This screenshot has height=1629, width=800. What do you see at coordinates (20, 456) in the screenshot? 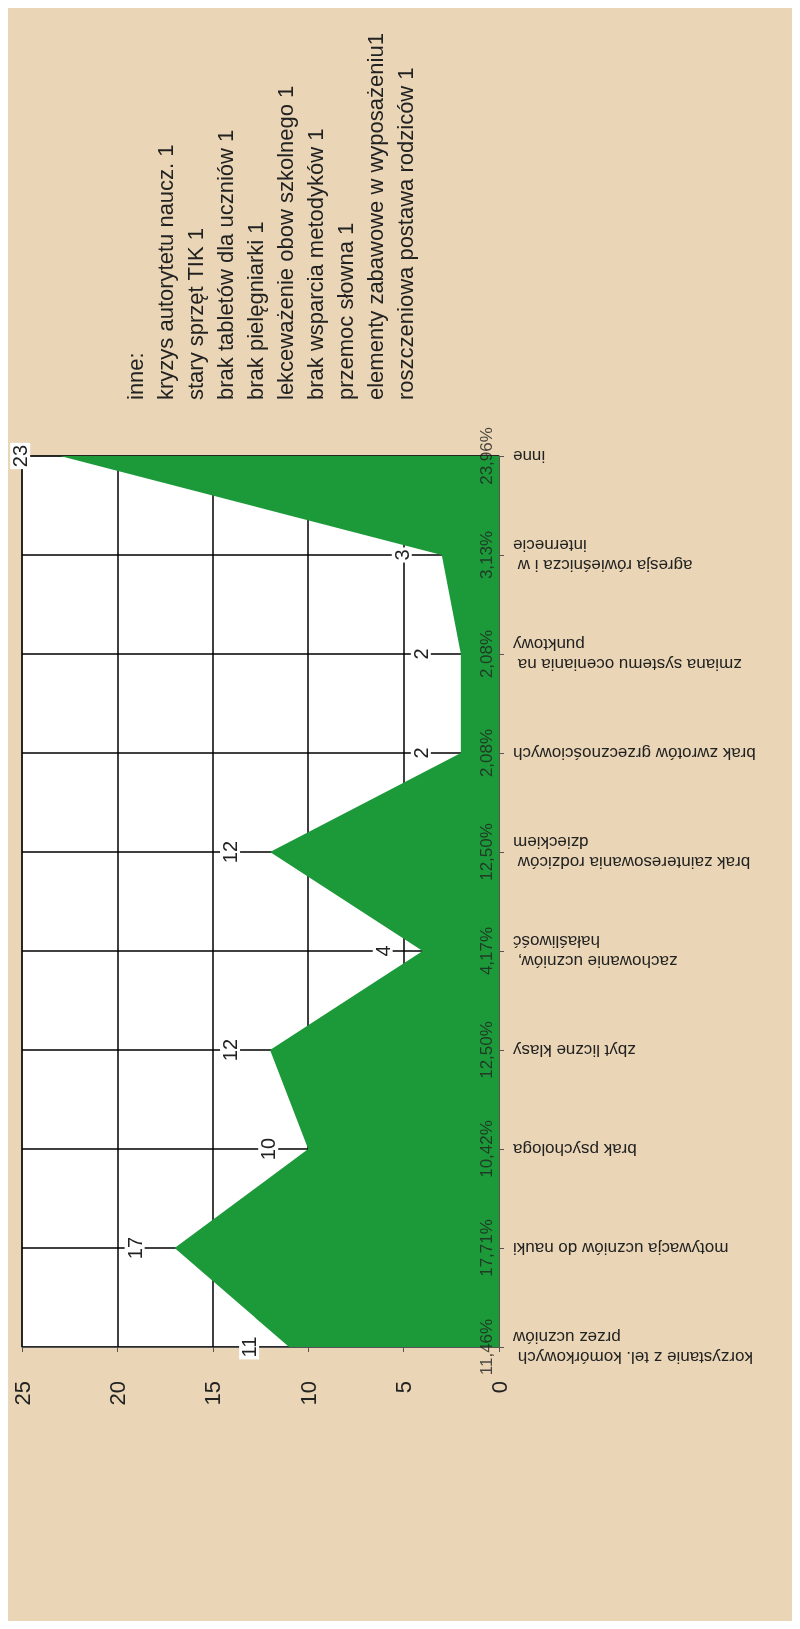
I see `data-label: 23` at bounding box center [20, 456].